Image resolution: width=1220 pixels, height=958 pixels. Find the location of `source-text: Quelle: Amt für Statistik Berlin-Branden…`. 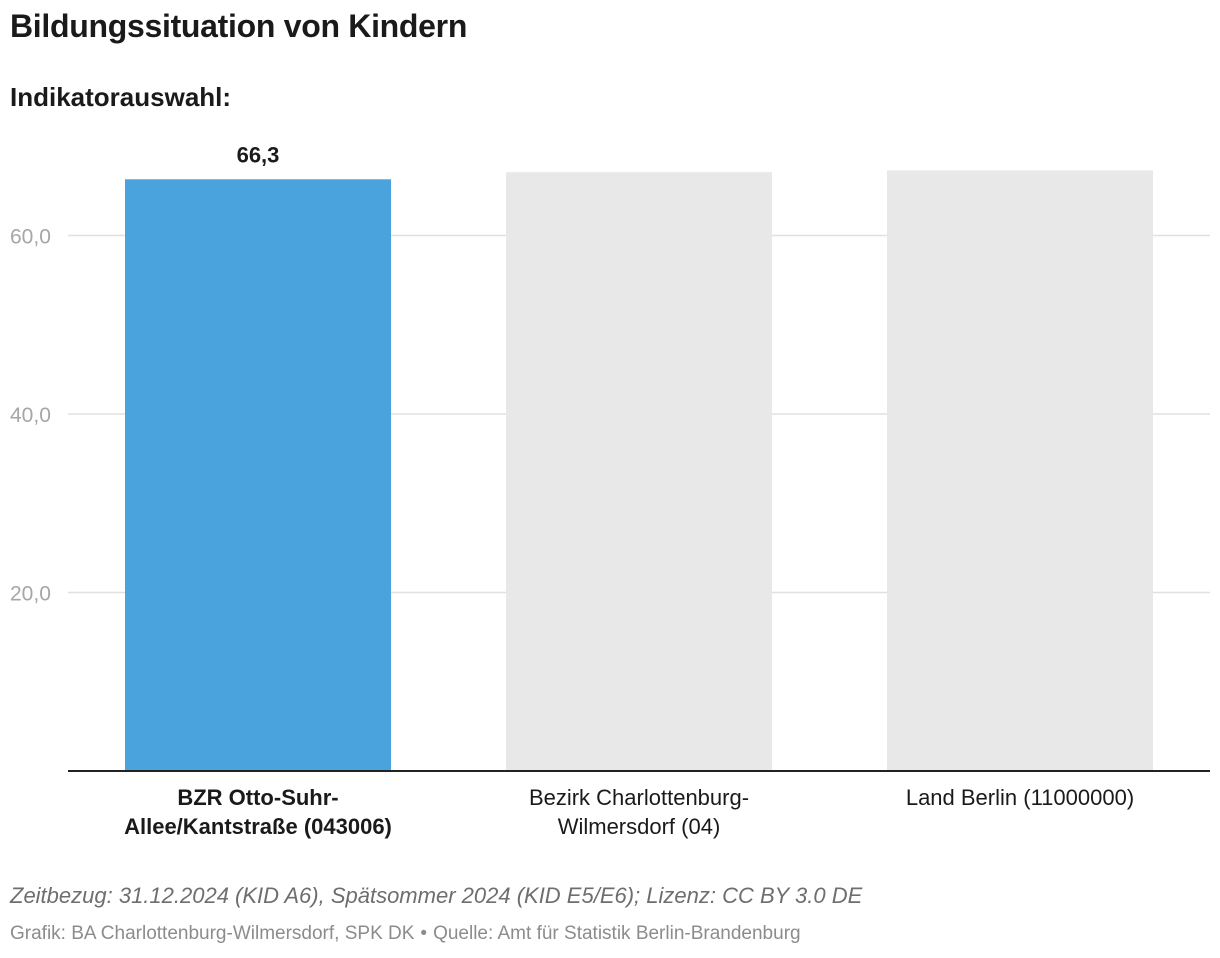

source-text: Quelle: Amt für Statistik Berlin-Branden… is located at coordinates (617, 933).